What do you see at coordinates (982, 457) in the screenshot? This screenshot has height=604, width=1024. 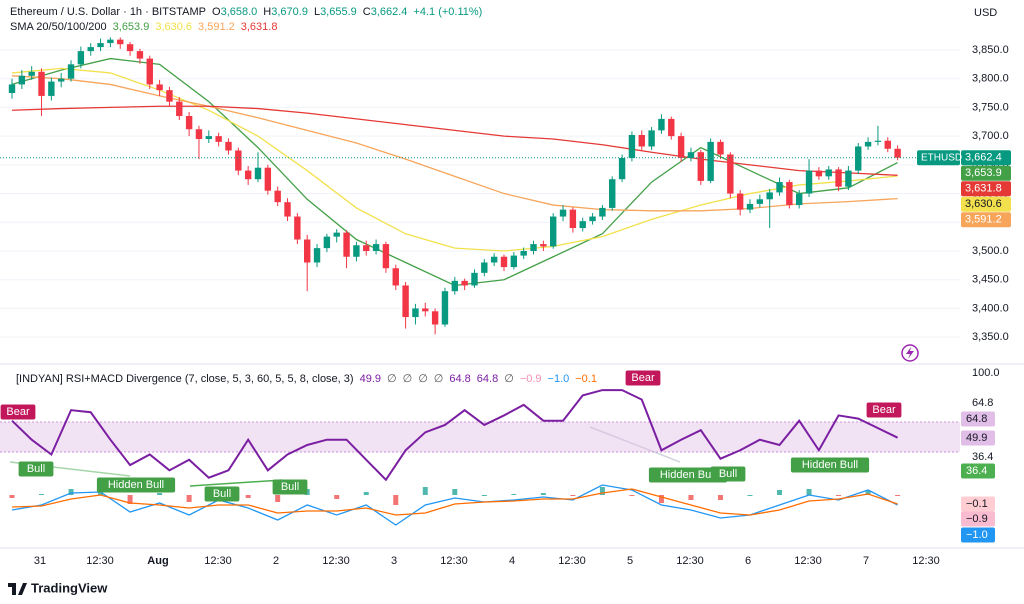 I see `rsi-tick-label: 36.4` at bounding box center [982, 457].